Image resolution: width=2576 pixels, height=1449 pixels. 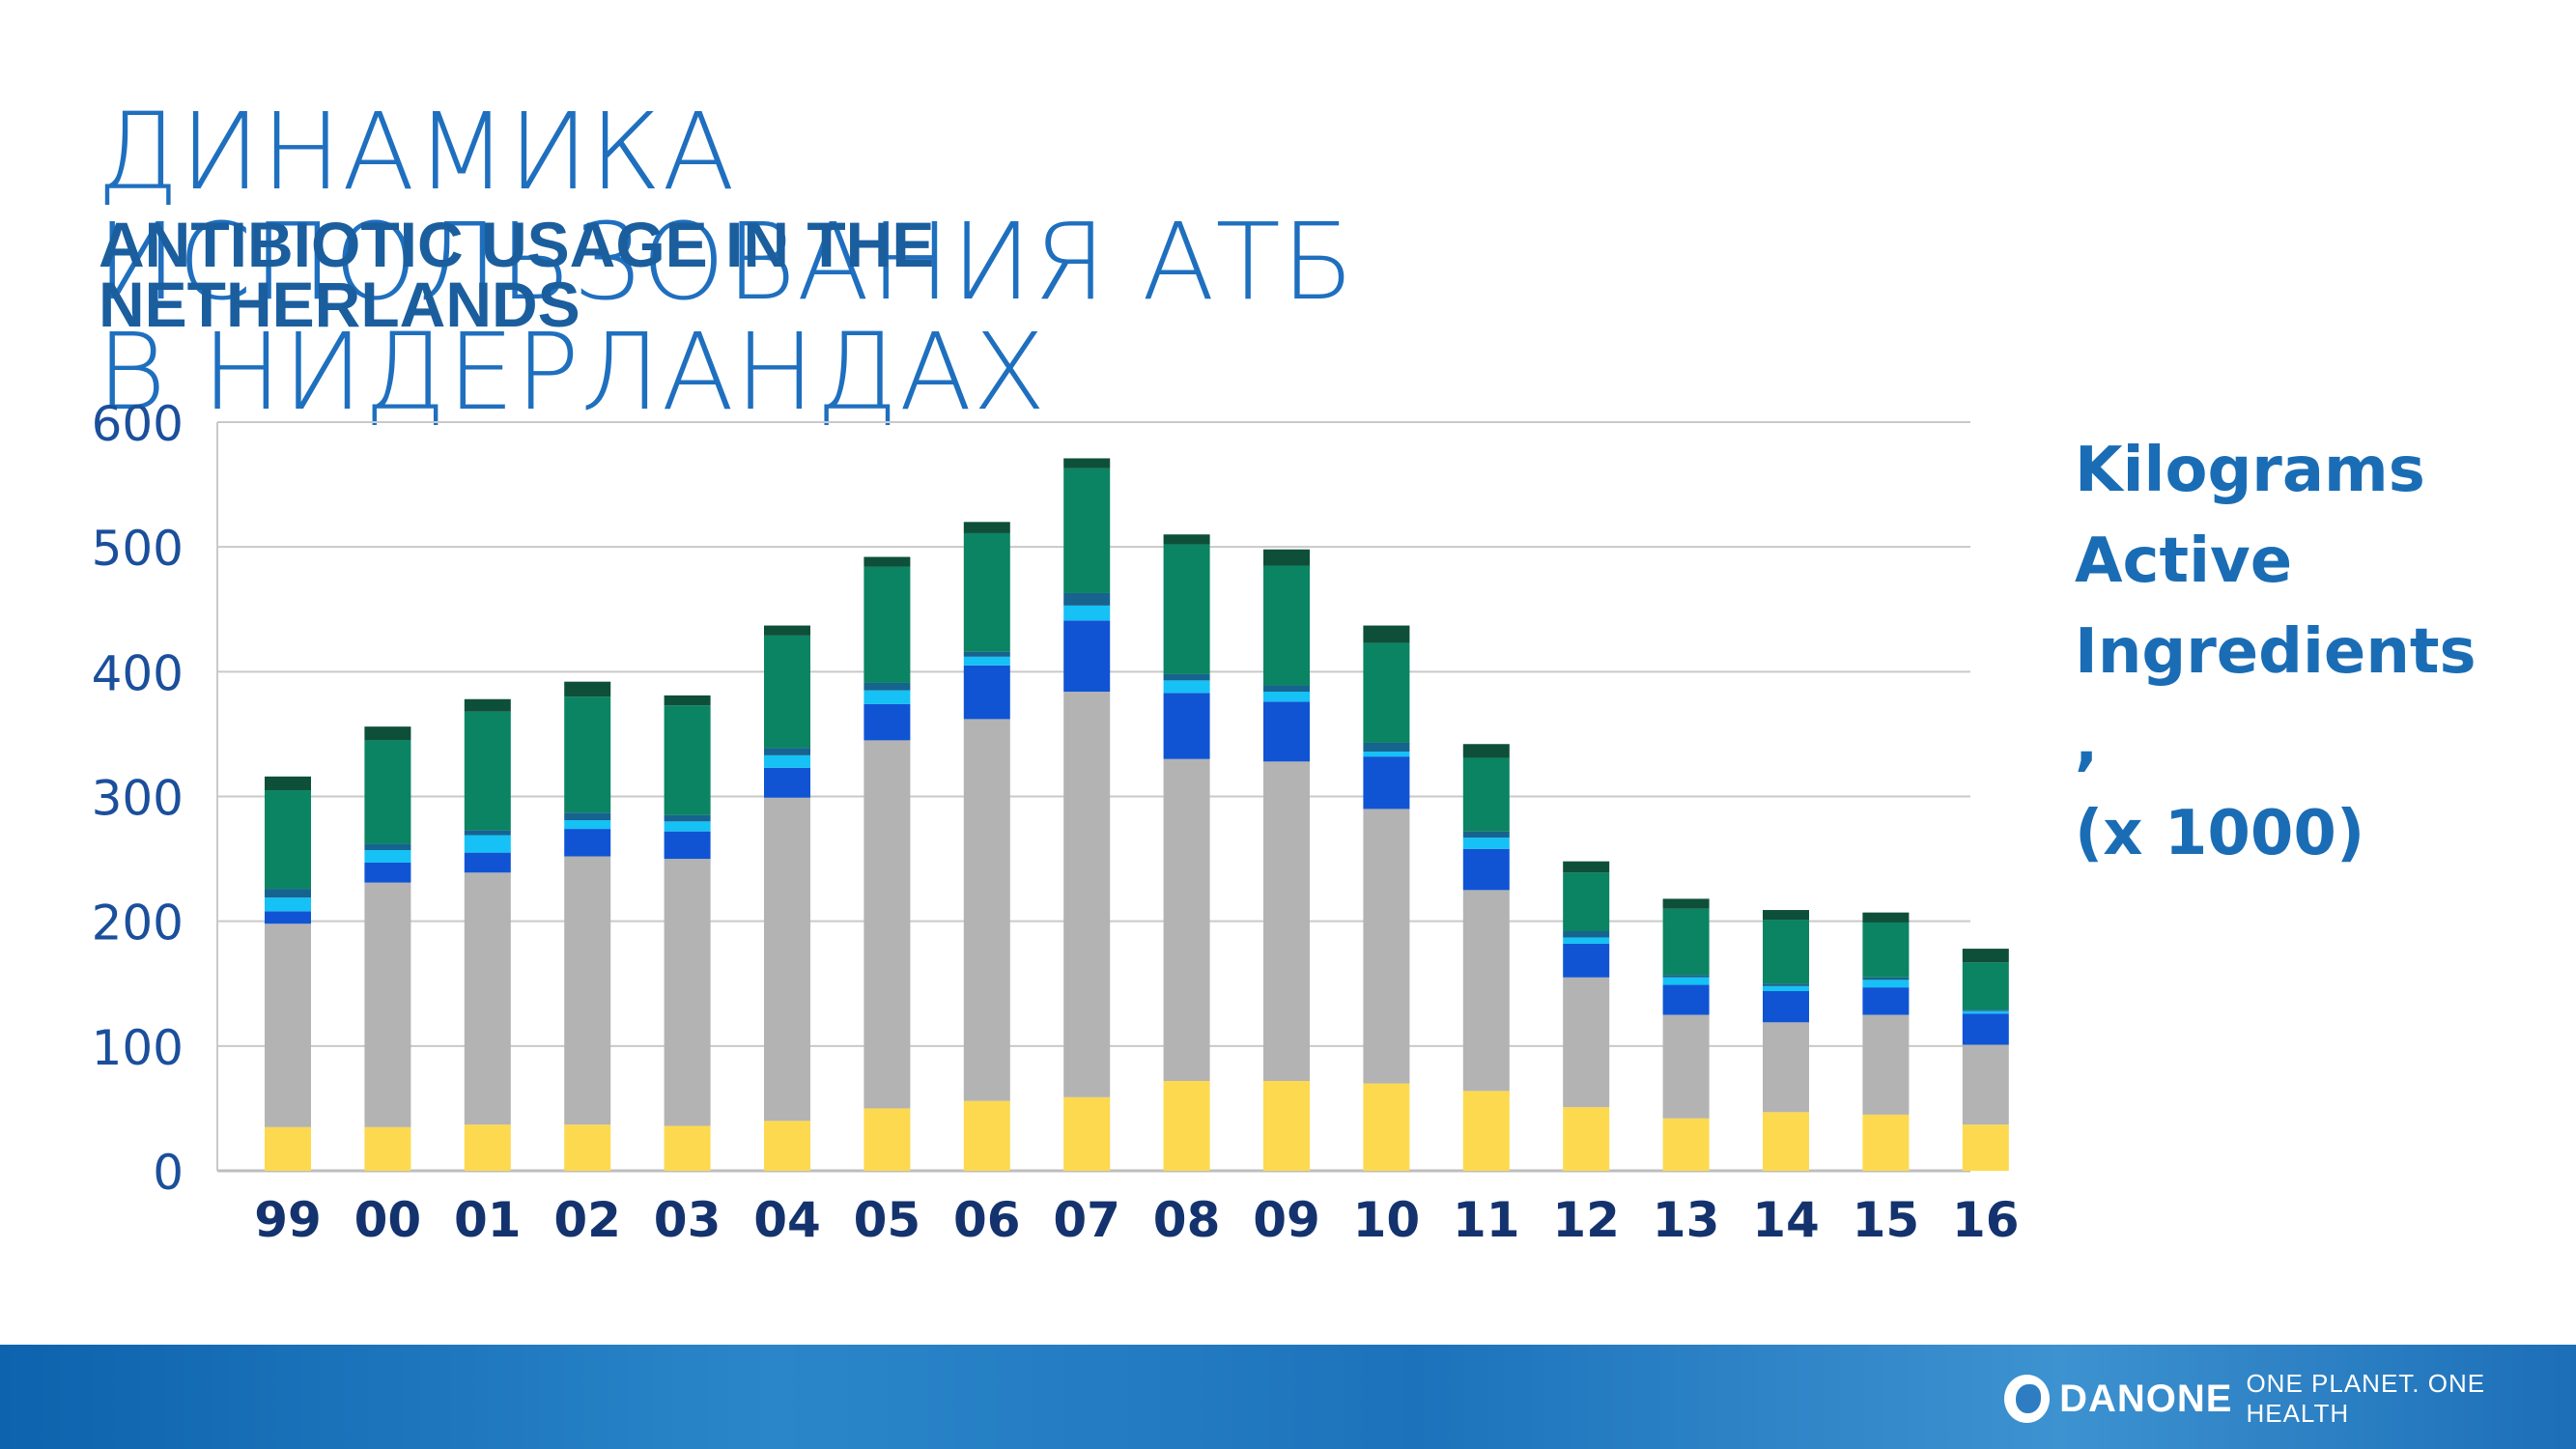 What do you see at coordinates (1086, 1220) in the screenshot?
I see `x-tick-label: 07` at bounding box center [1086, 1220].